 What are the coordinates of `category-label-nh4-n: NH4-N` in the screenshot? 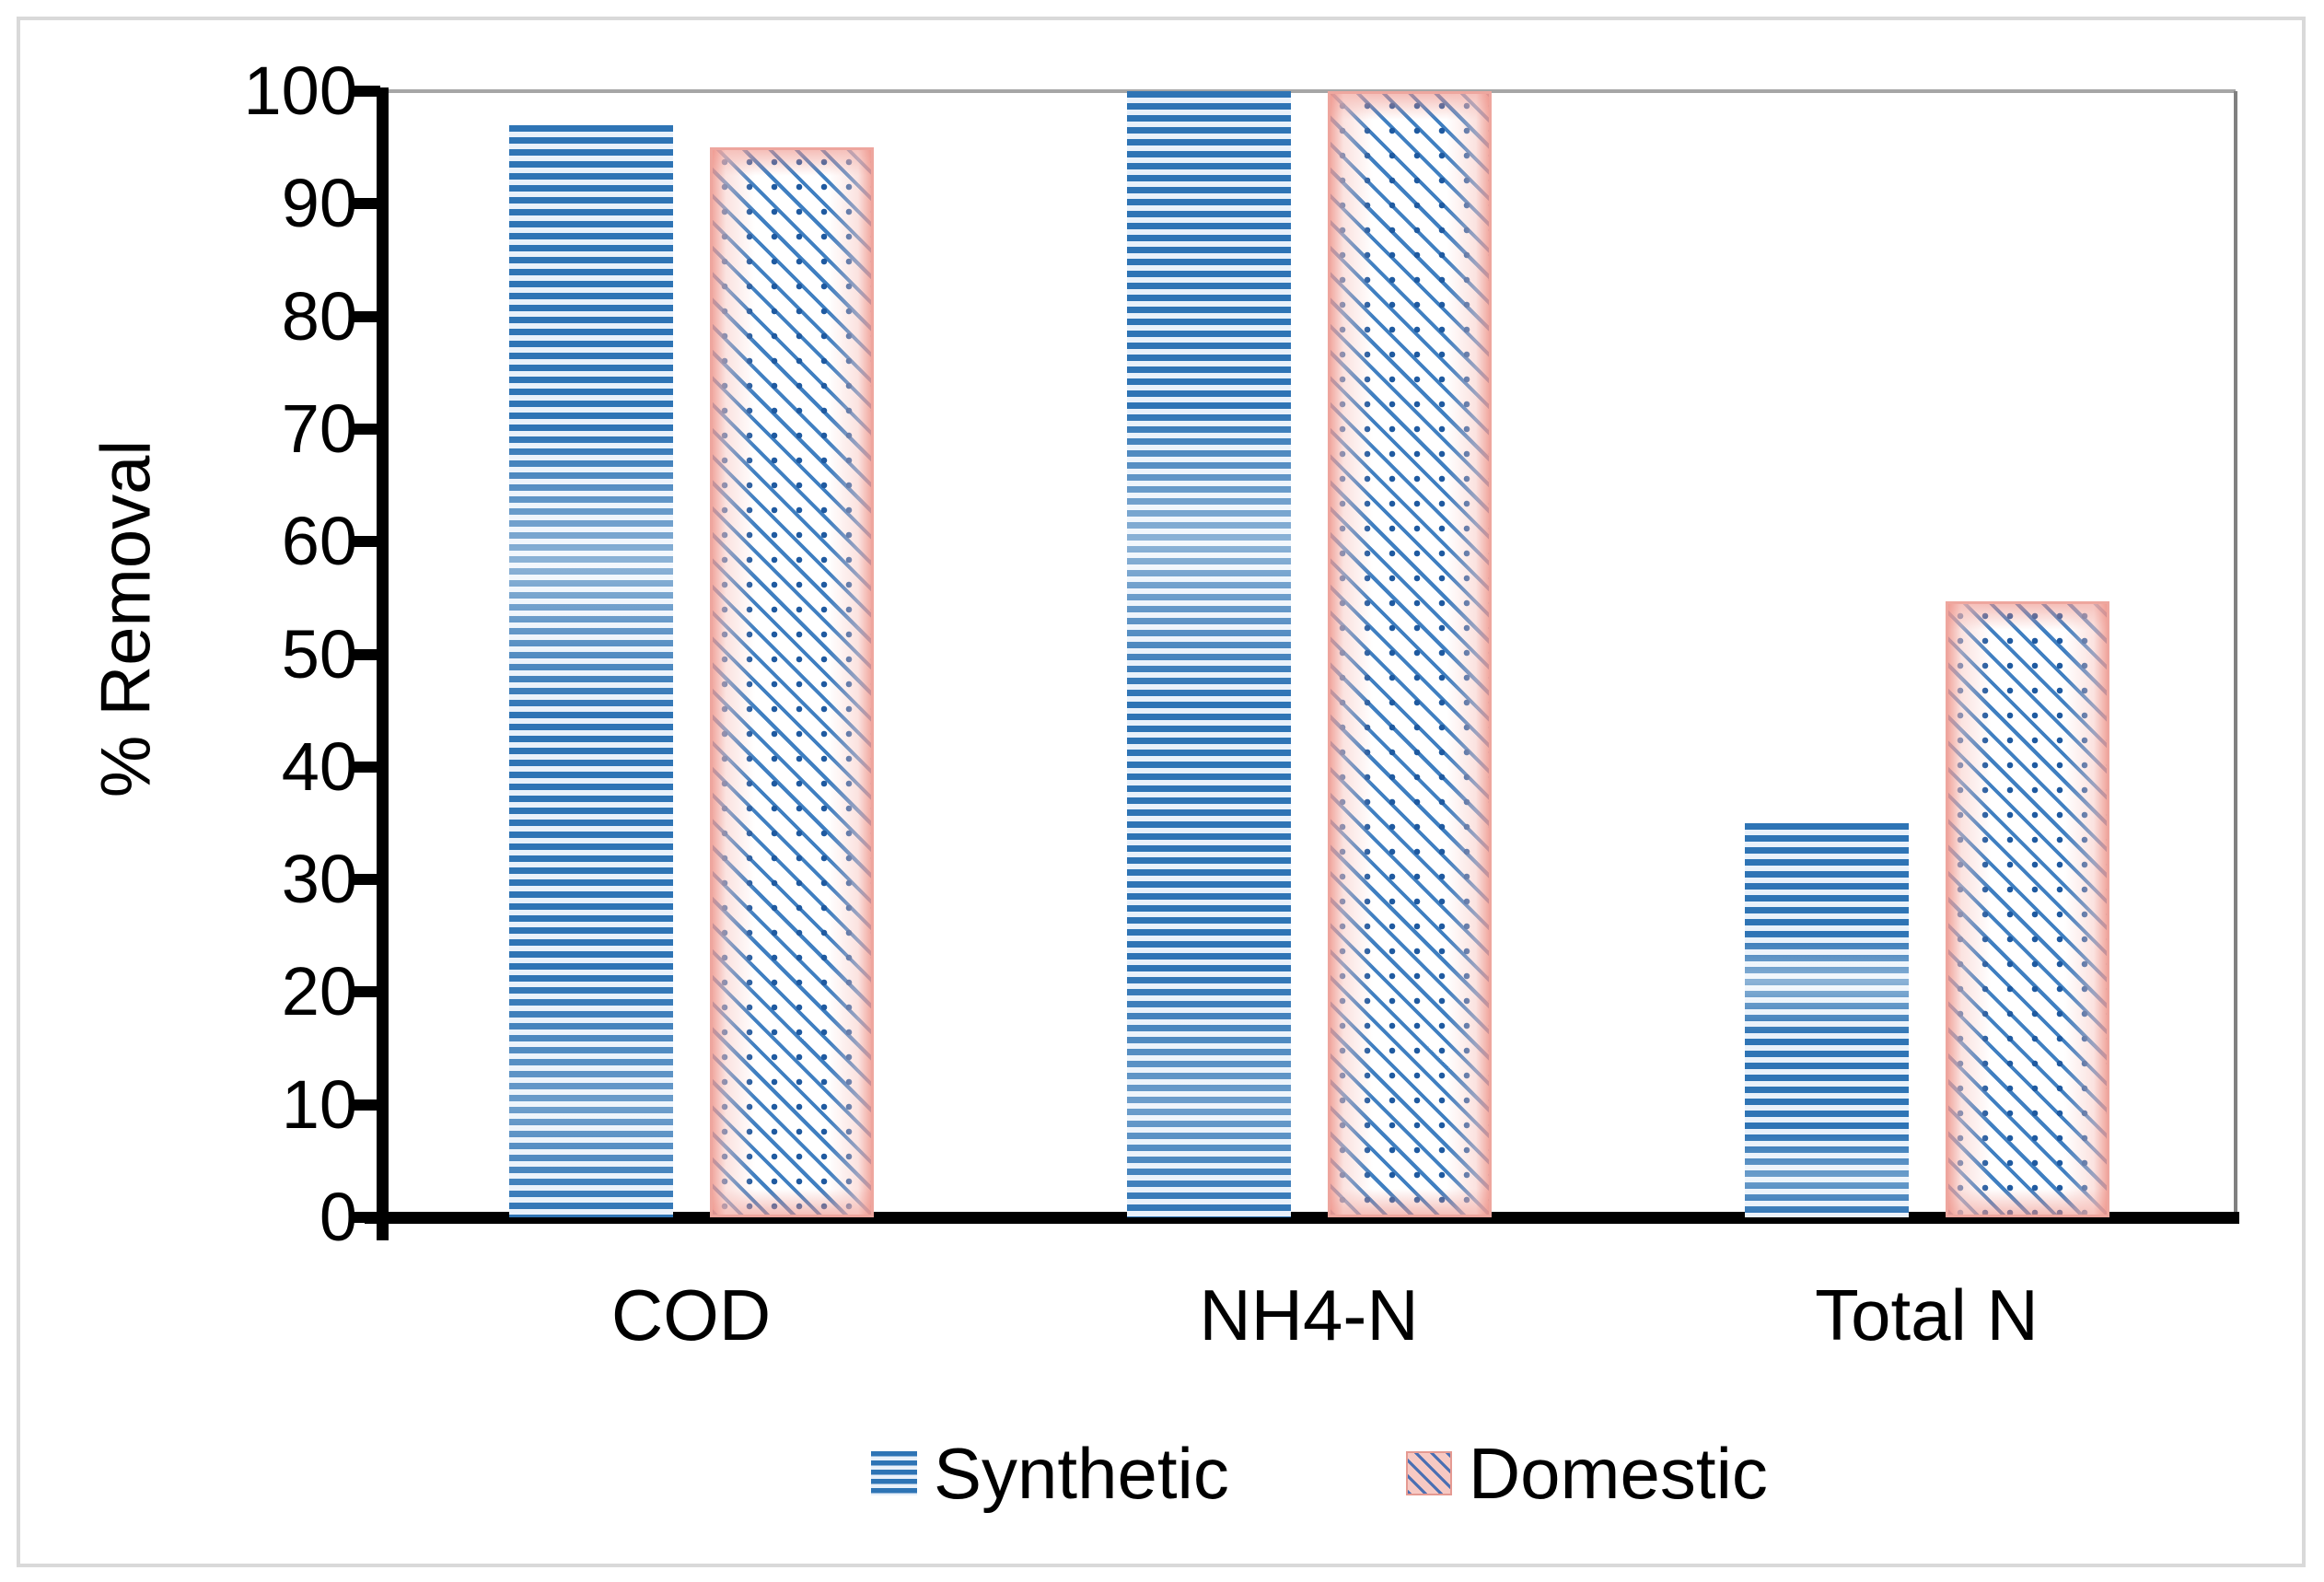 It's located at (1309, 1314).